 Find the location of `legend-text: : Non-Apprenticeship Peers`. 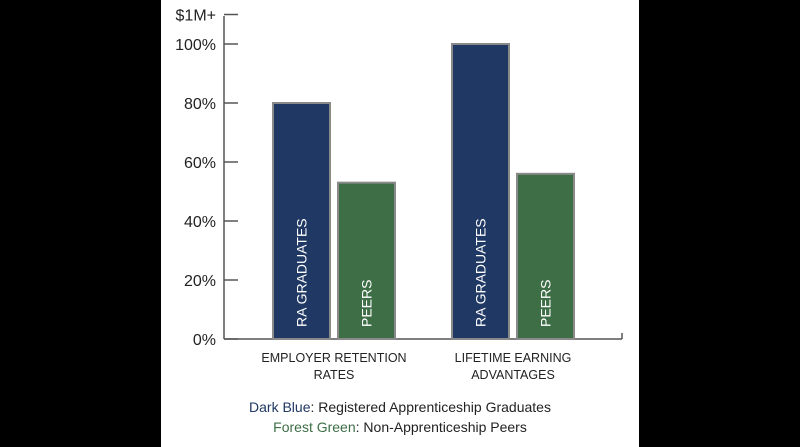

legend-text: : Non-Apprenticeship Peers is located at coordinates (441, 427).